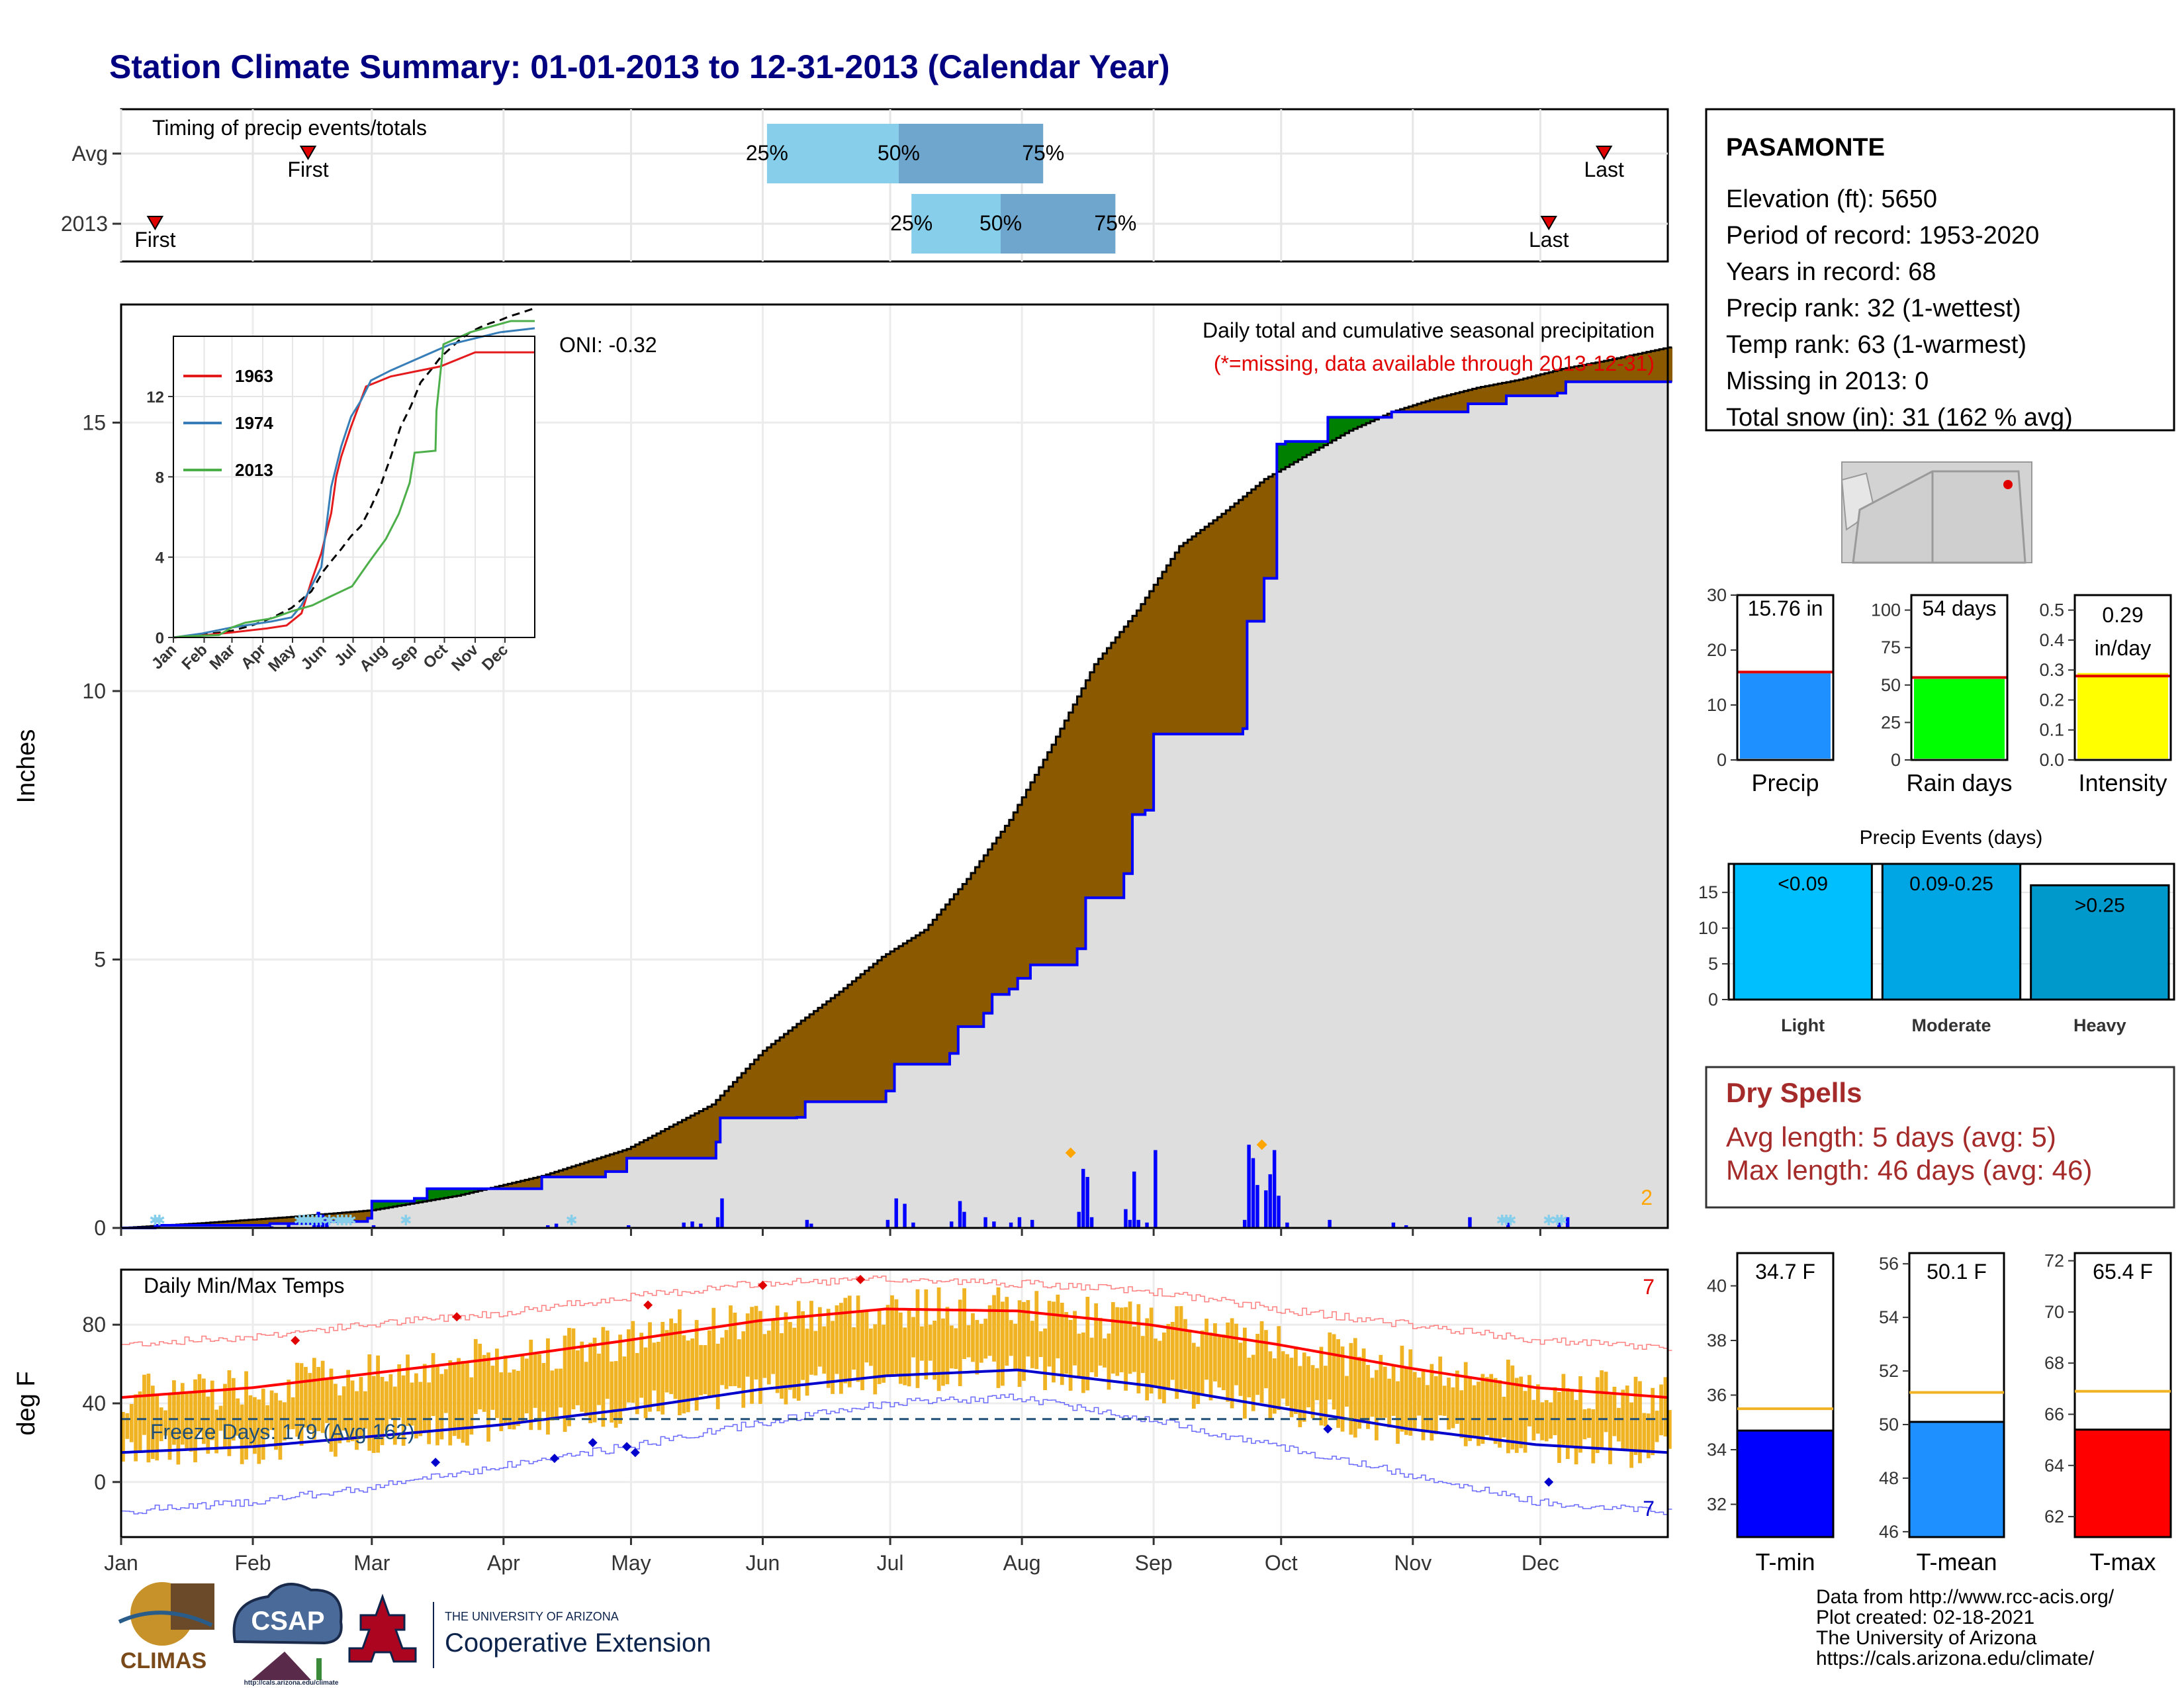 The image size is (2184, 1688). I want to click on missing-count: 2, so click(1647, 1197).